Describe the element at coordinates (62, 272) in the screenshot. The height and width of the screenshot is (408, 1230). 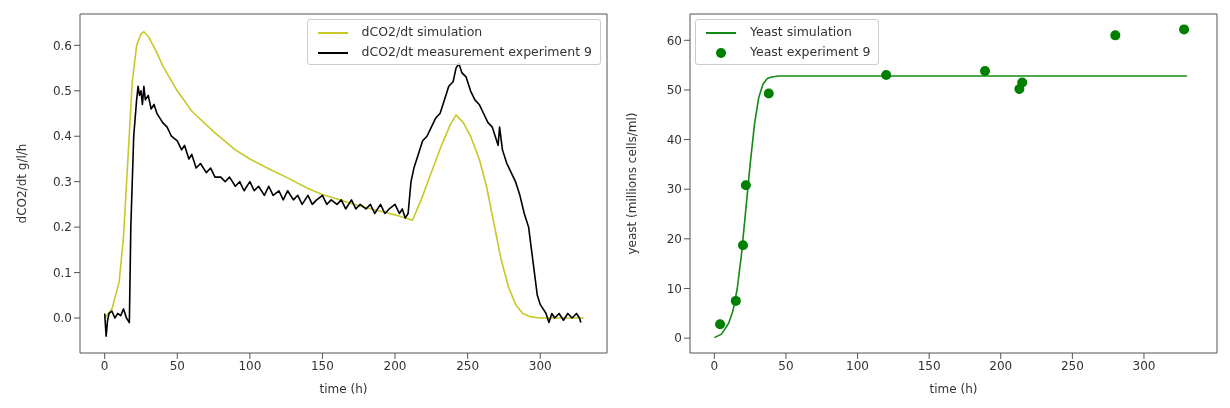
I see `y-tick-label: 0.1` at that location.